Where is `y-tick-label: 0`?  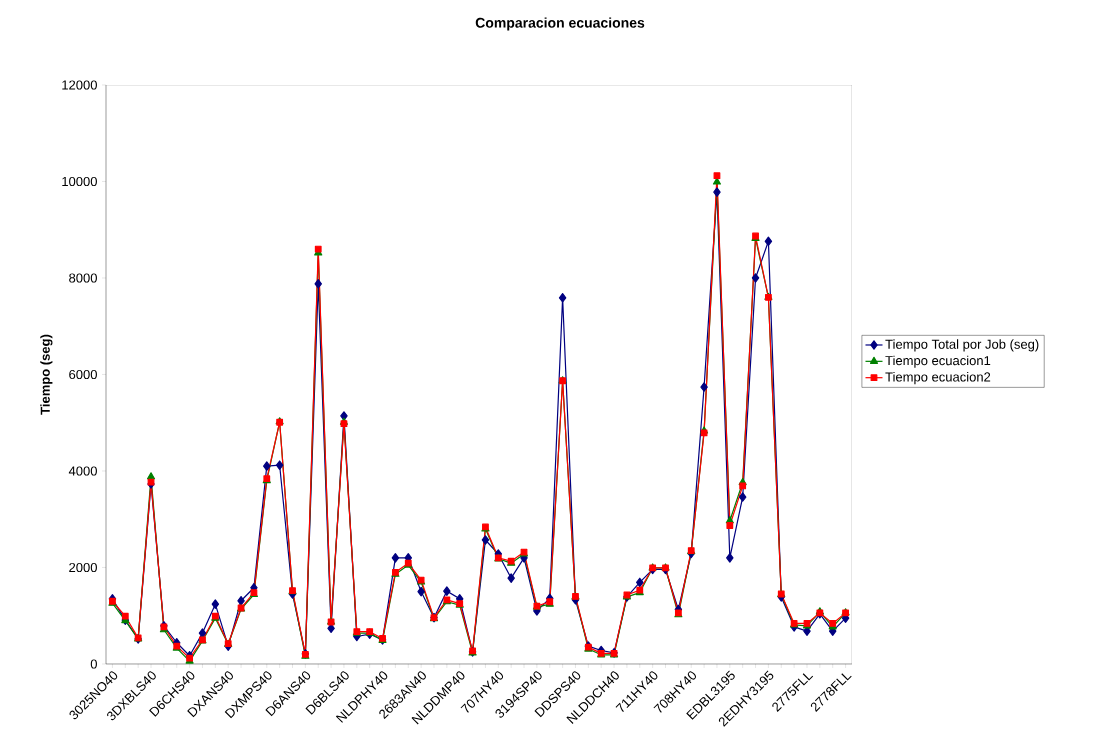 y-tick-label: 0 is located at coordinates (93, 664).